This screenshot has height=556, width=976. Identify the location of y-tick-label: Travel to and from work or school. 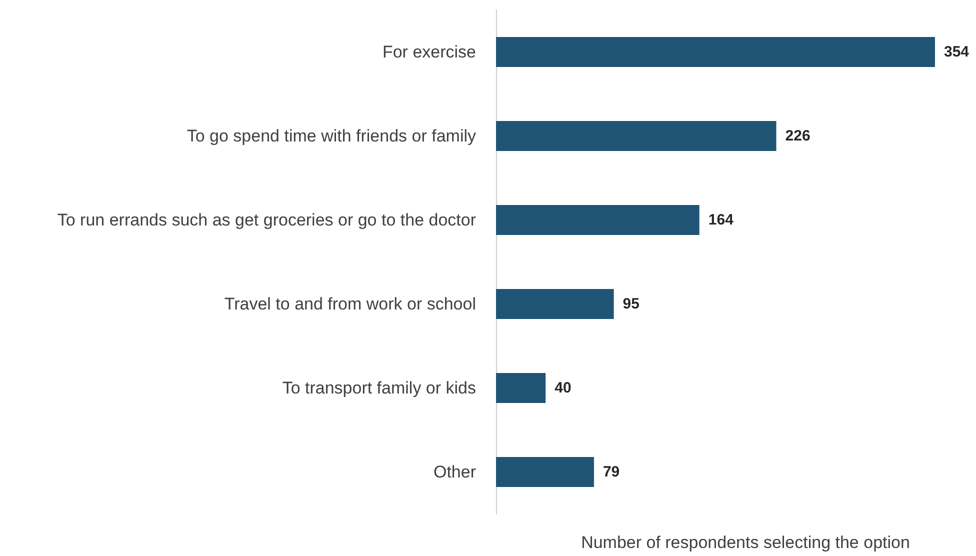
(350, 304).